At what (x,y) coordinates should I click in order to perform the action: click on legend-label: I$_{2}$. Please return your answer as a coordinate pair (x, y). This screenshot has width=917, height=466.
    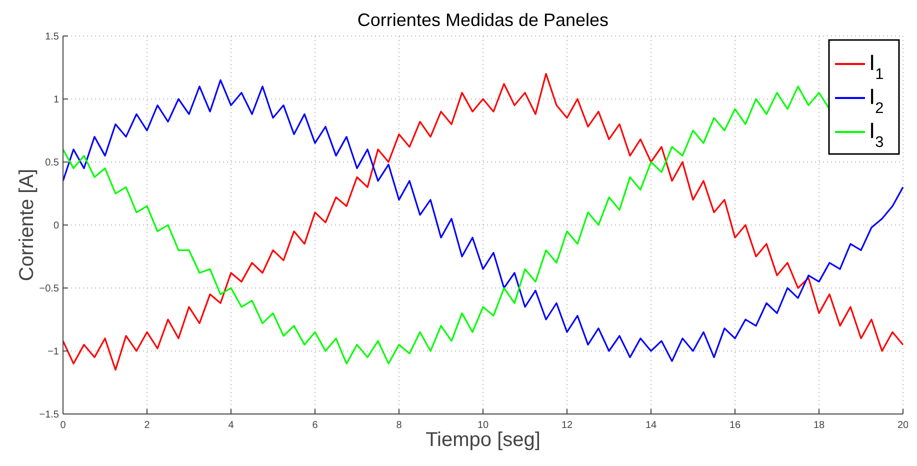
    Looking at the image, I should click on (876, 100).